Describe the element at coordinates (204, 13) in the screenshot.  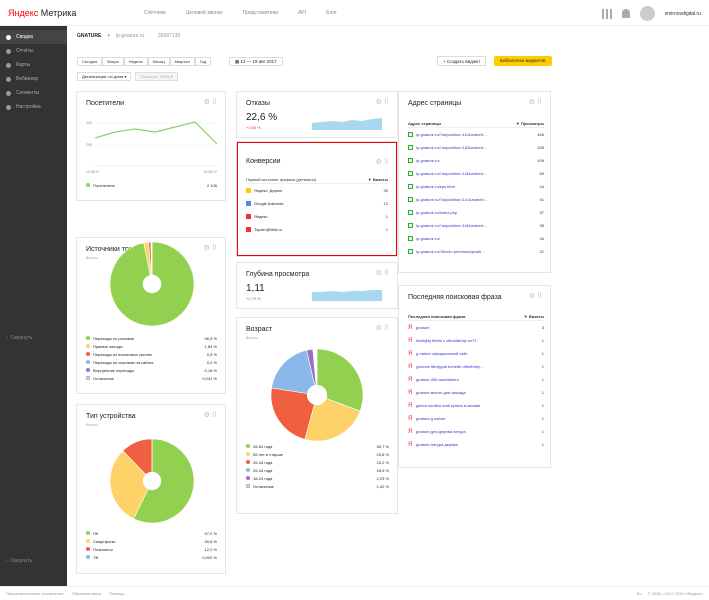
I see `nav-call: Целевой звонок` at that location.